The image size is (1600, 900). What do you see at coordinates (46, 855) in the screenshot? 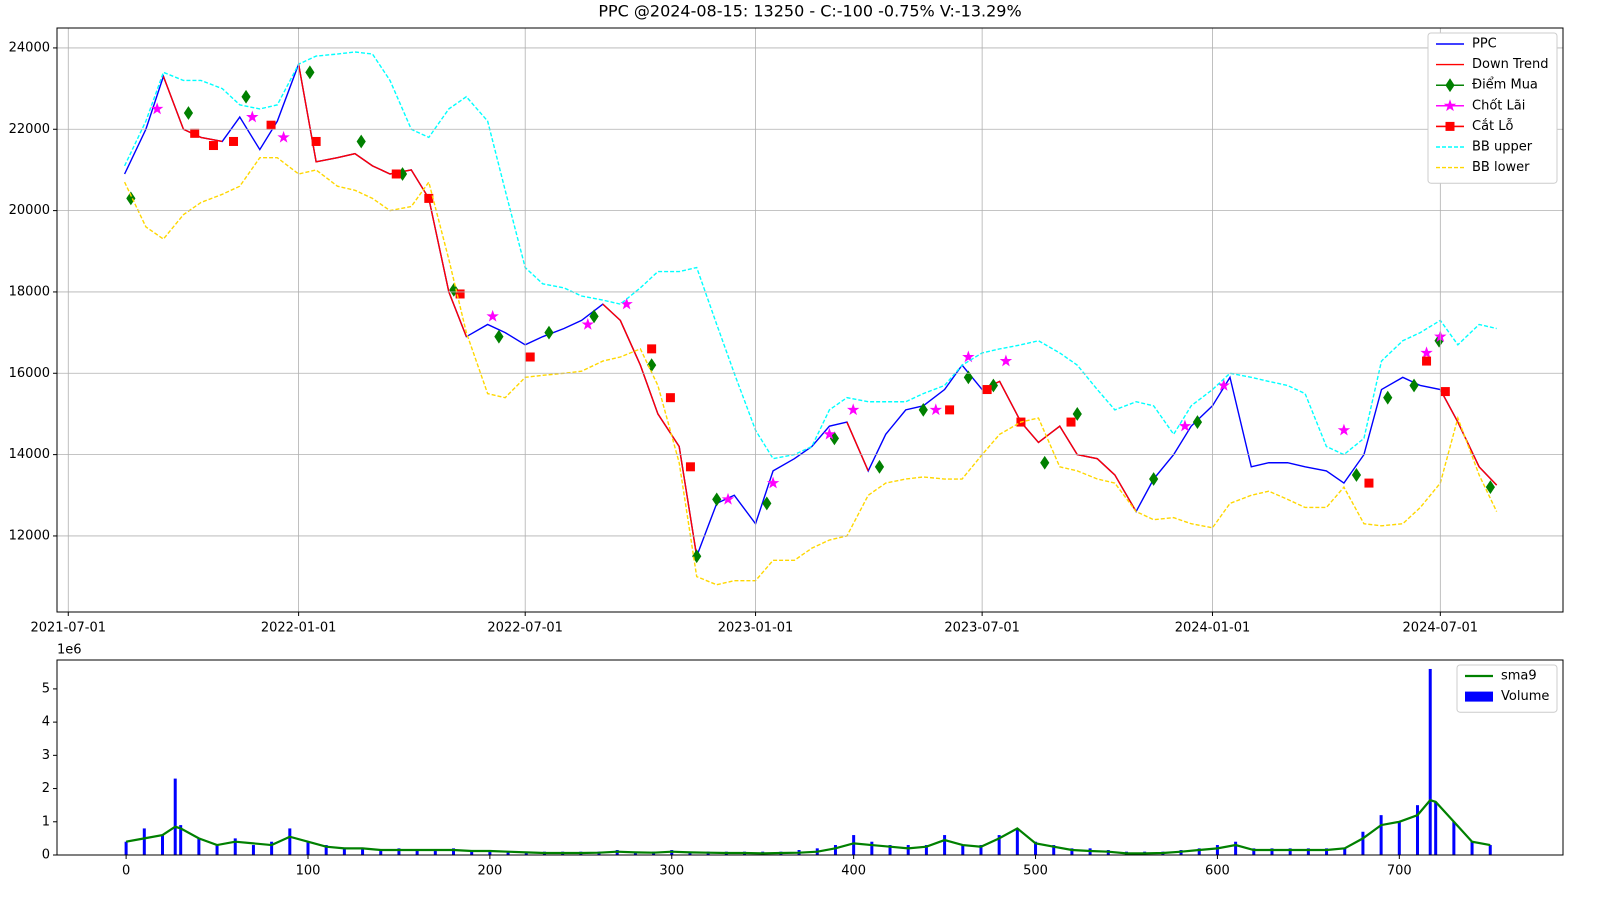
I see `y-tick-label: 0` at bounding box center [46, 855].